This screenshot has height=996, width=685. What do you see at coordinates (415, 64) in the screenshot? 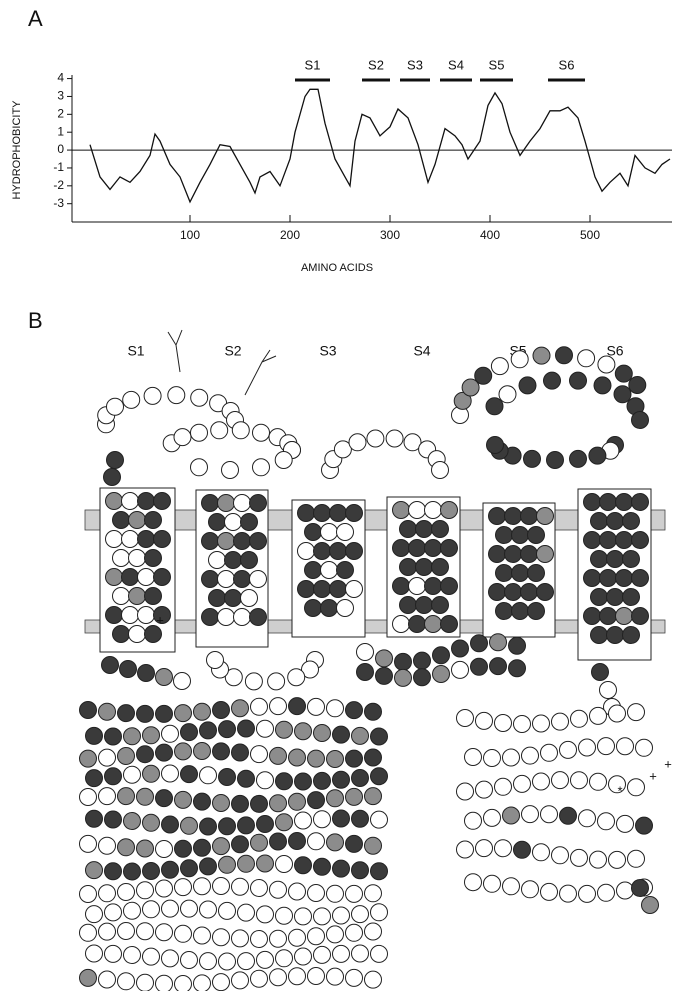
I see `segment-label: S3` at bounding box center [415, 64].